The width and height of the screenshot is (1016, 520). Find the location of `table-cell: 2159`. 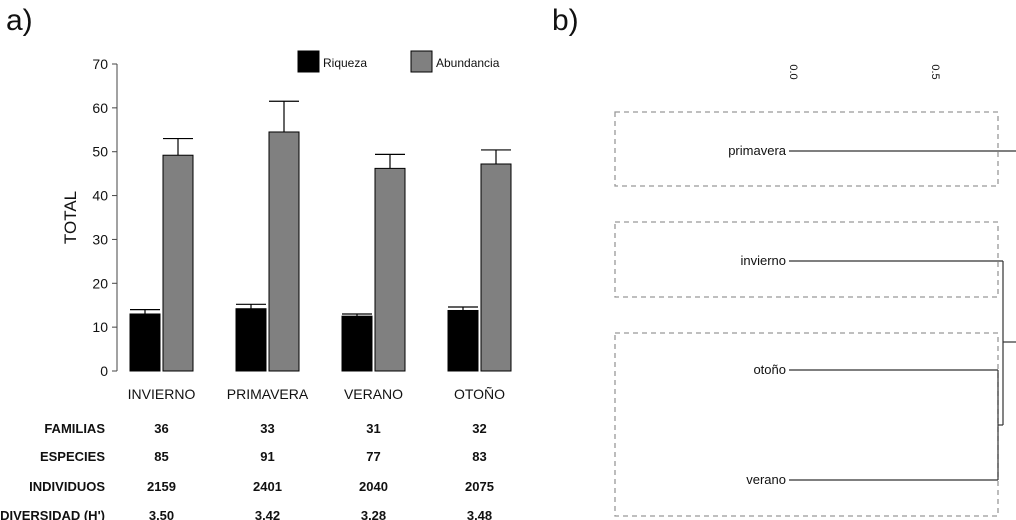

table-cell: 2159 is located at coordinates (161, 486).